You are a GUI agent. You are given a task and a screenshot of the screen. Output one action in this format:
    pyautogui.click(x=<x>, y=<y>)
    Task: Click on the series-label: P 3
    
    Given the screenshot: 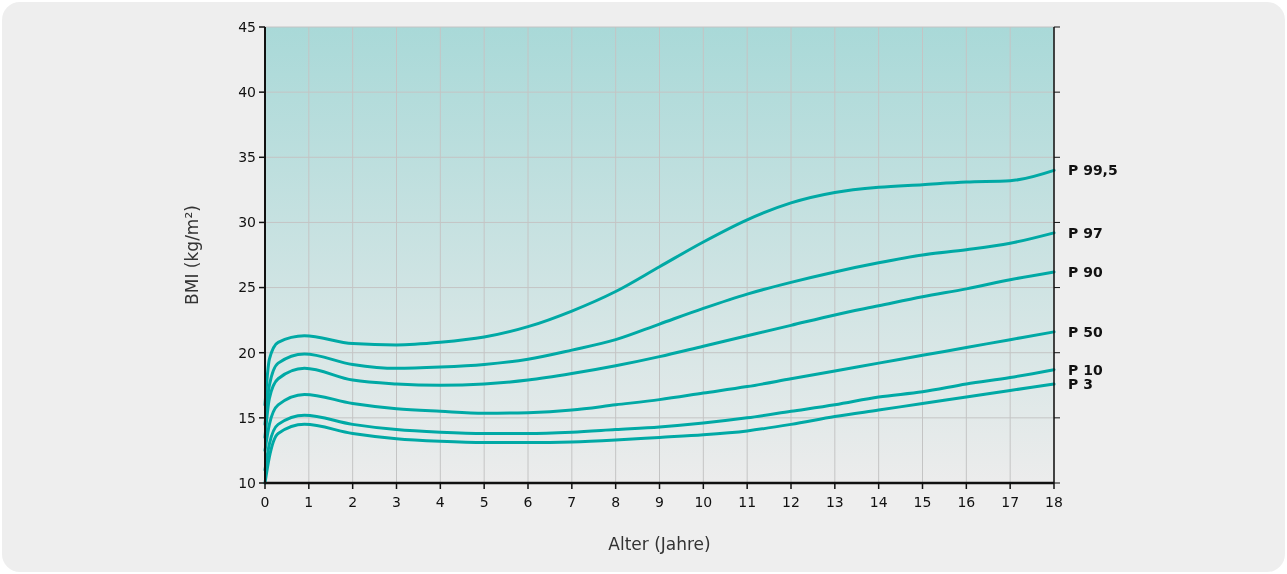 What is the action you would take?
    pyautogui.click(x=1080, y=383)
    